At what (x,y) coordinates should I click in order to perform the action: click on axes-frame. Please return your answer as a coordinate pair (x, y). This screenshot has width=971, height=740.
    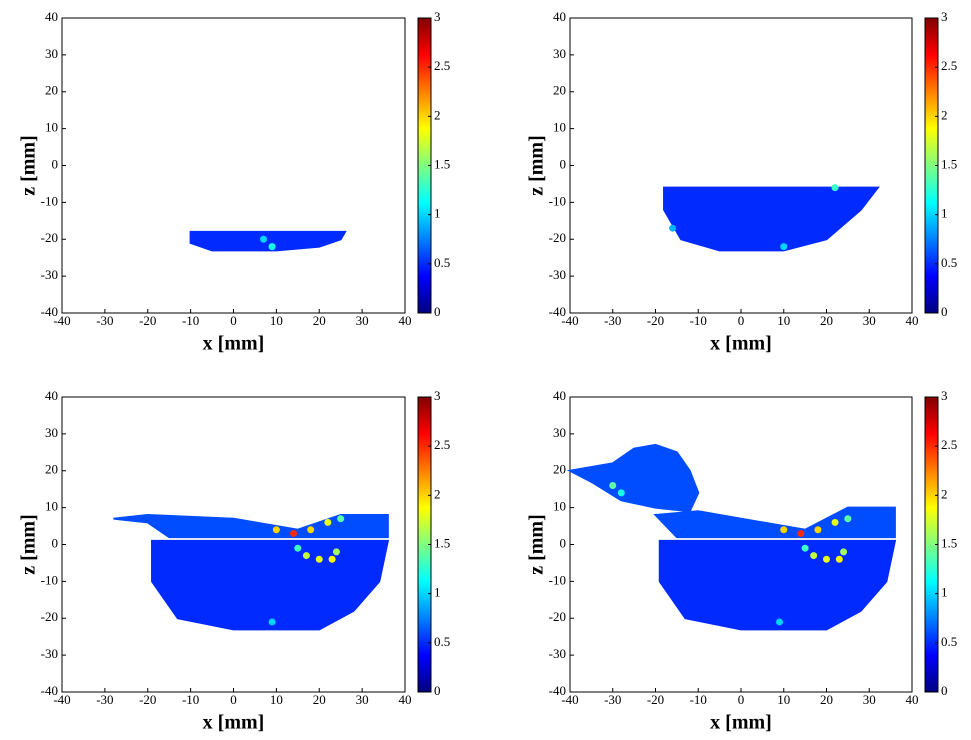
    Looking at the image, I should click on (741, 165).